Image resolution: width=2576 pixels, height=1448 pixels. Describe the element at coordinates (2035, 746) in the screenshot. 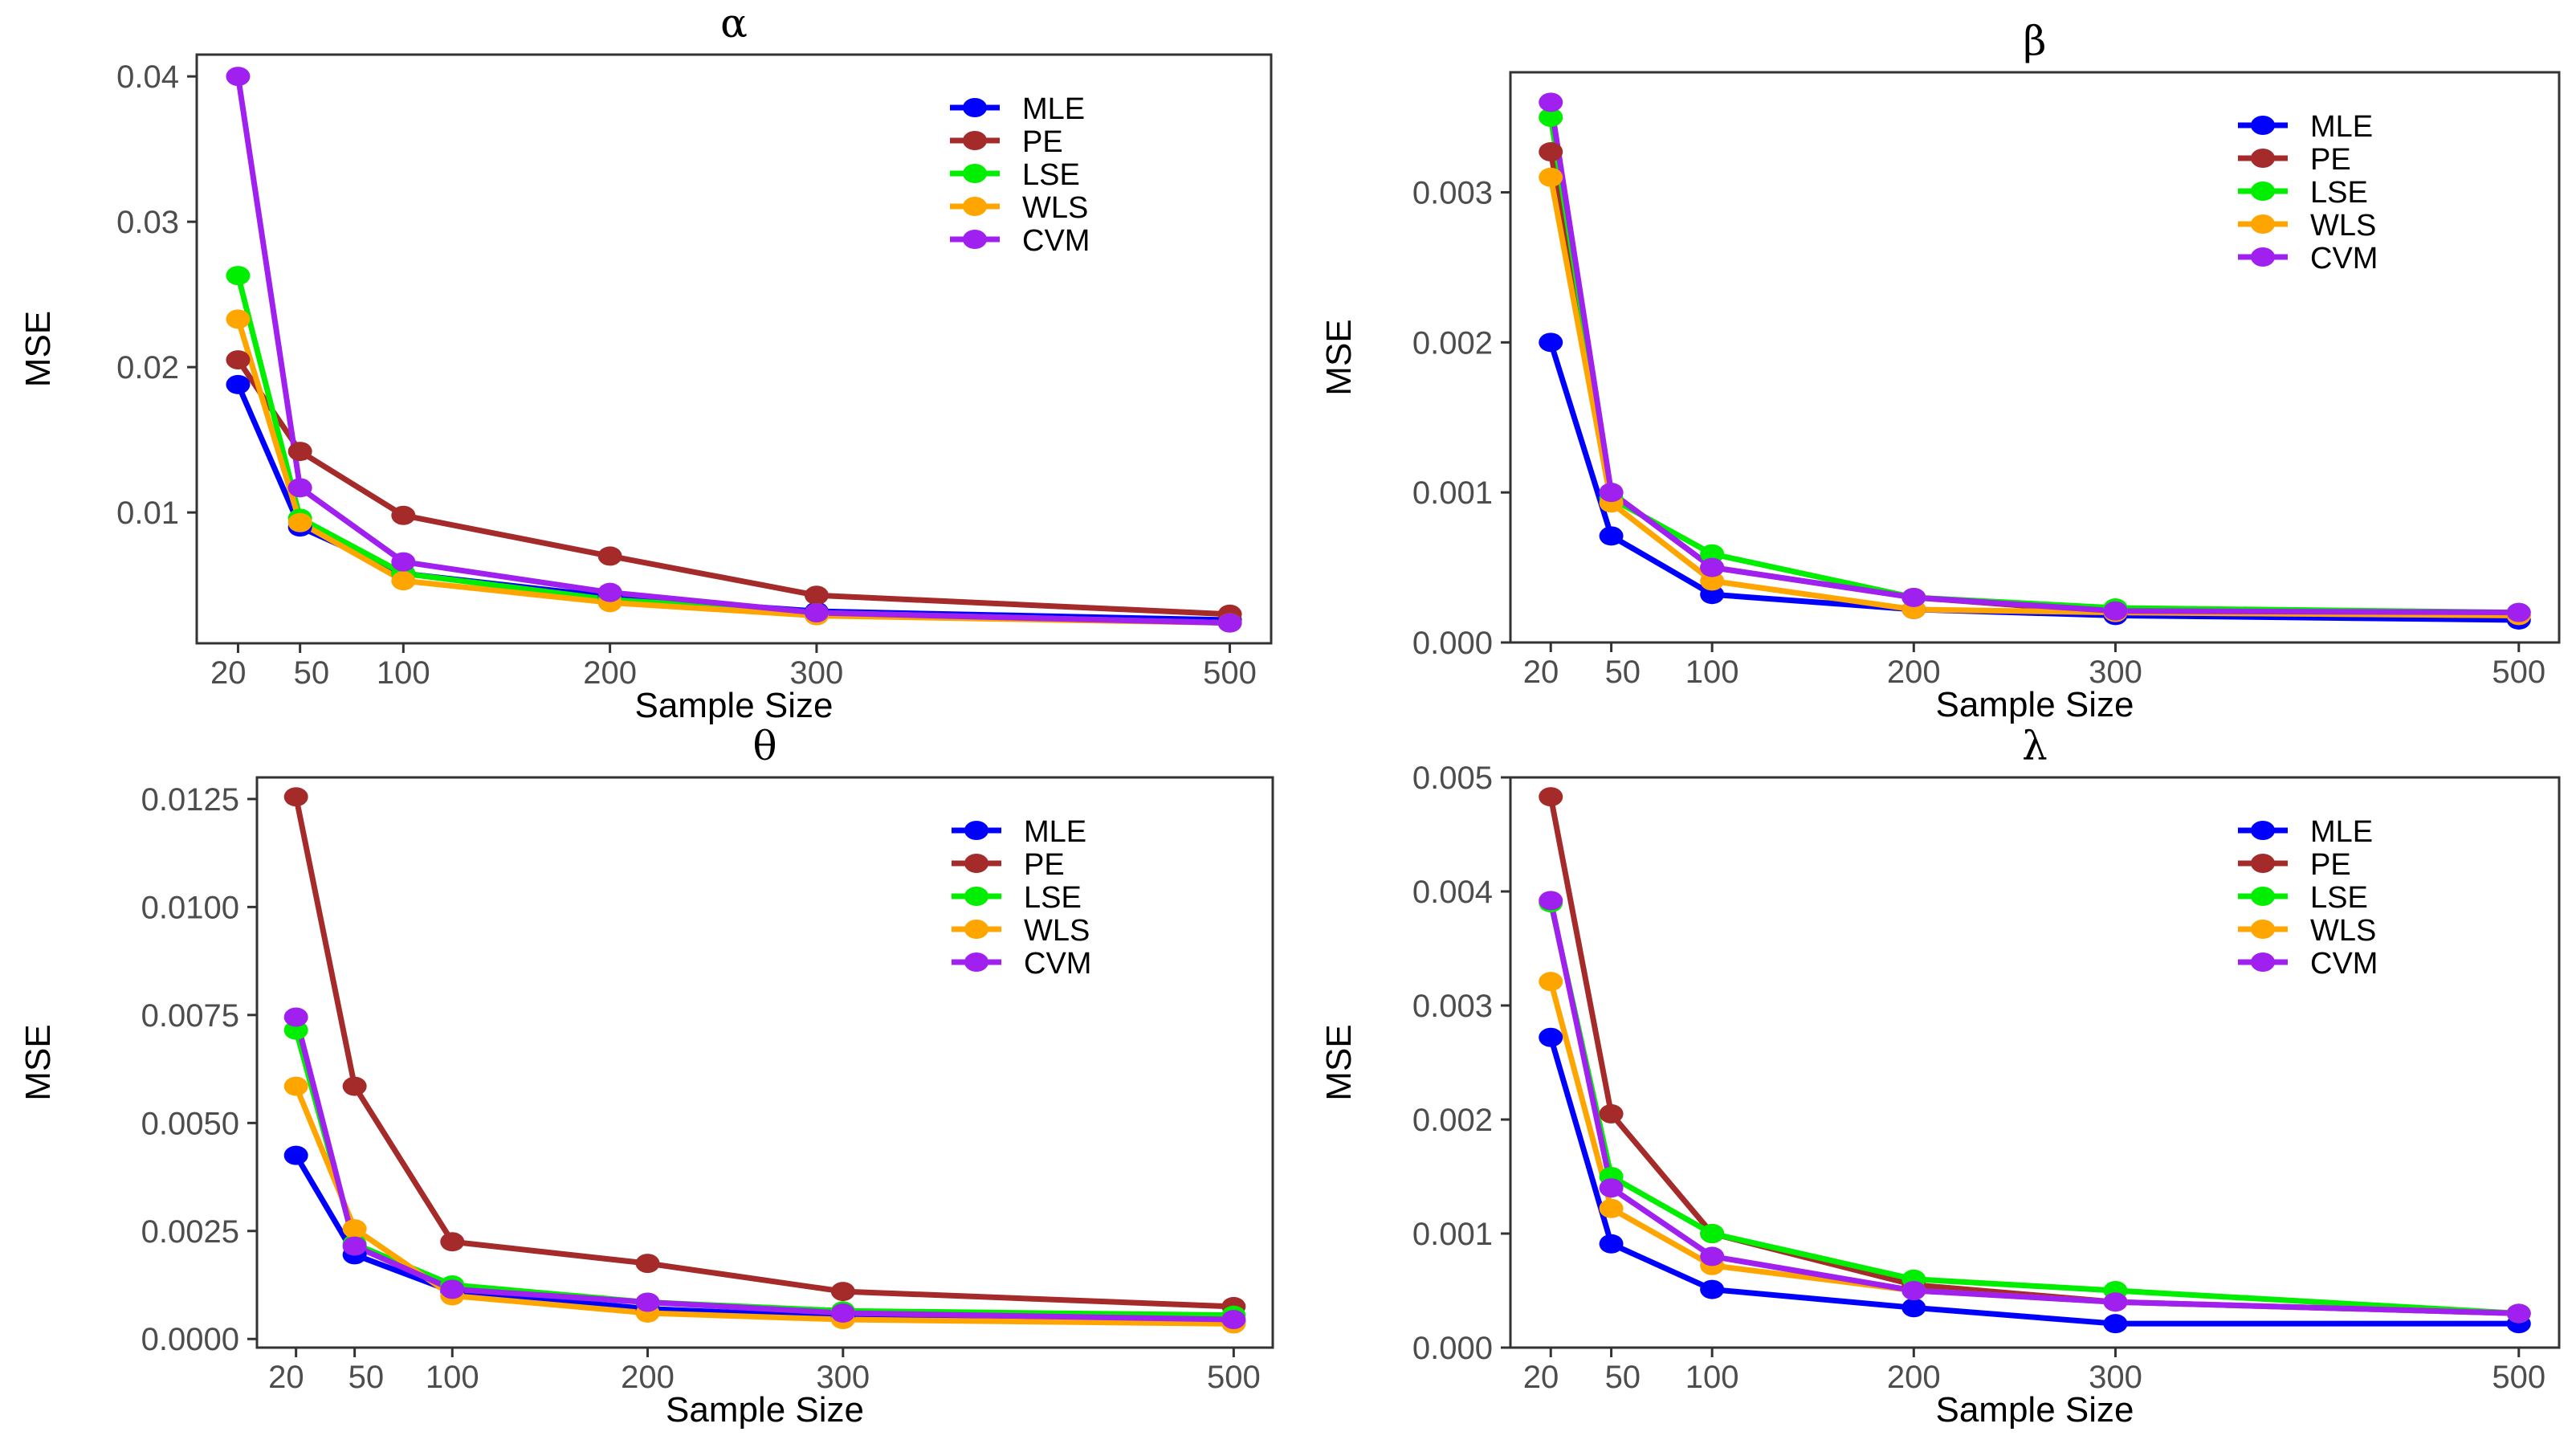

I see `panel-title: λ` at that location.